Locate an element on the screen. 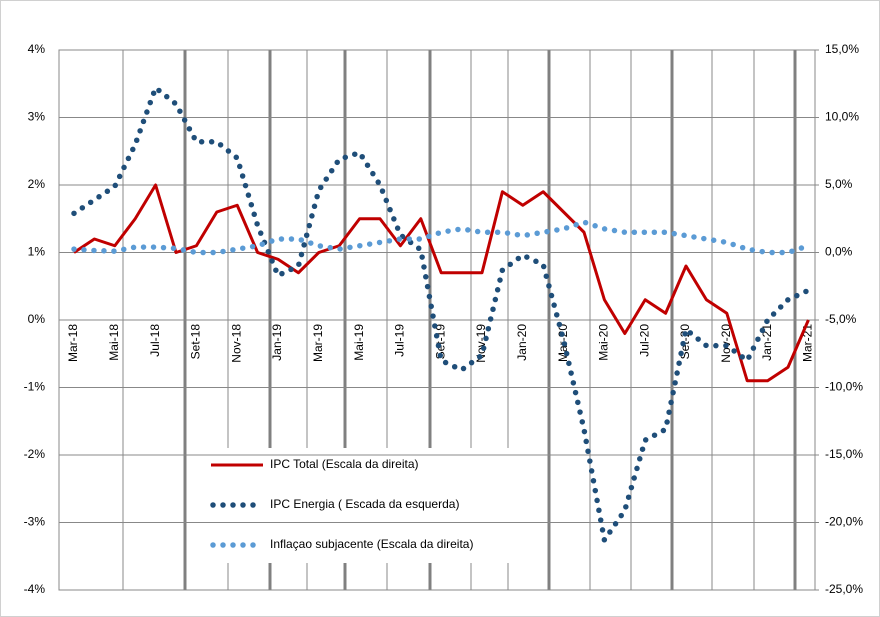 This screenshot has height=617, width=880. legend-label: IPC Total (Escala da direita) is located at coordinates (344, 464).